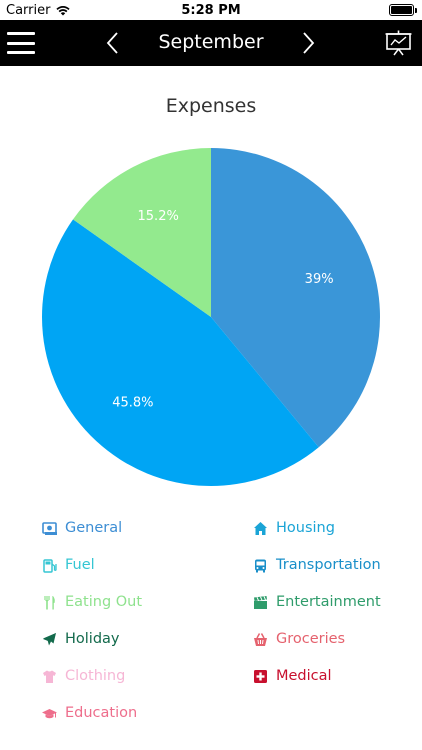  Describe the element at coordinates (49, 565) in the screenshot. I see `fuel-icon` at that location.